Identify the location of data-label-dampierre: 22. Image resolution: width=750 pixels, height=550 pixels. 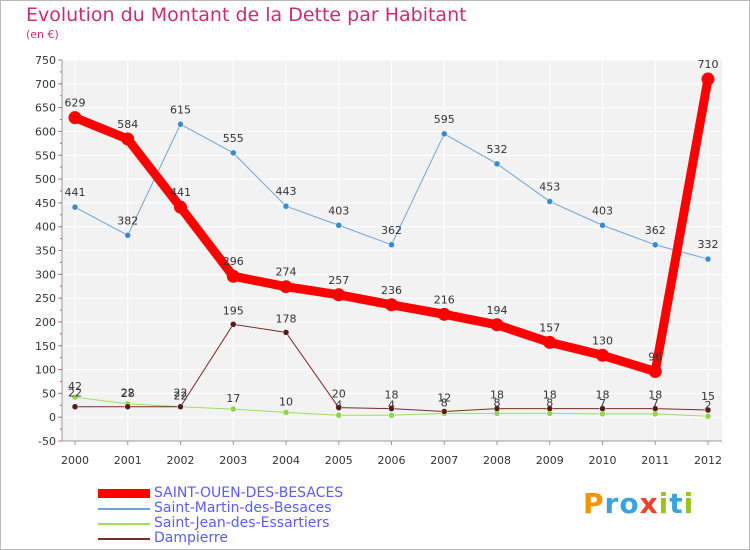
(128, 393).